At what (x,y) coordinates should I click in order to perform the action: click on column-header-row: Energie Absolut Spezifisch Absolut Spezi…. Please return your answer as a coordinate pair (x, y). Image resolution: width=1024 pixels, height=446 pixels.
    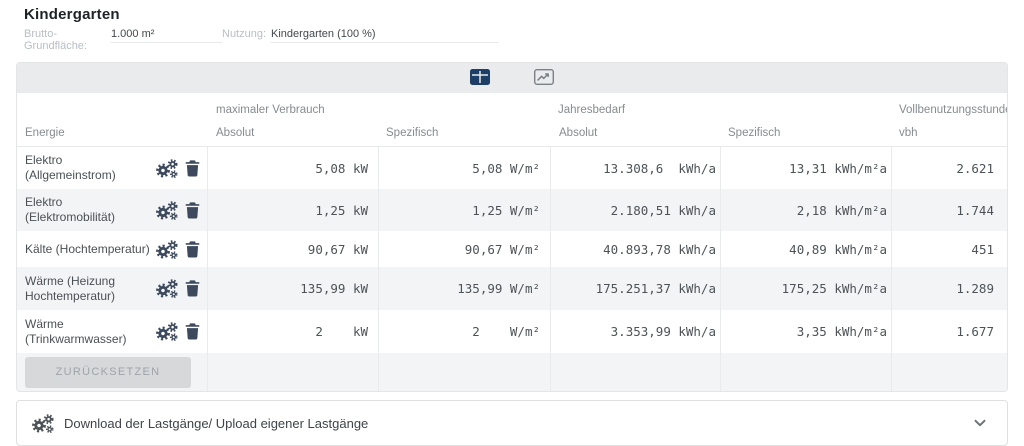
    Looking at the image, I should click on (512, 133).